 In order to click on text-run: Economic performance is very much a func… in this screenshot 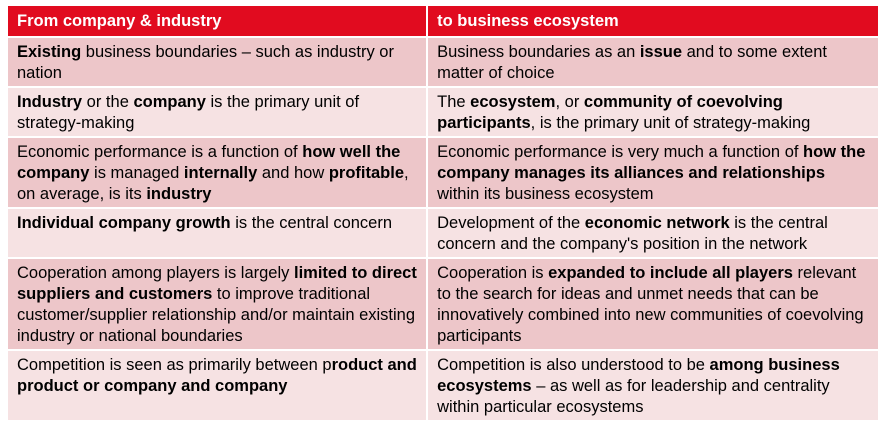, I will do `click(620, 152)`.